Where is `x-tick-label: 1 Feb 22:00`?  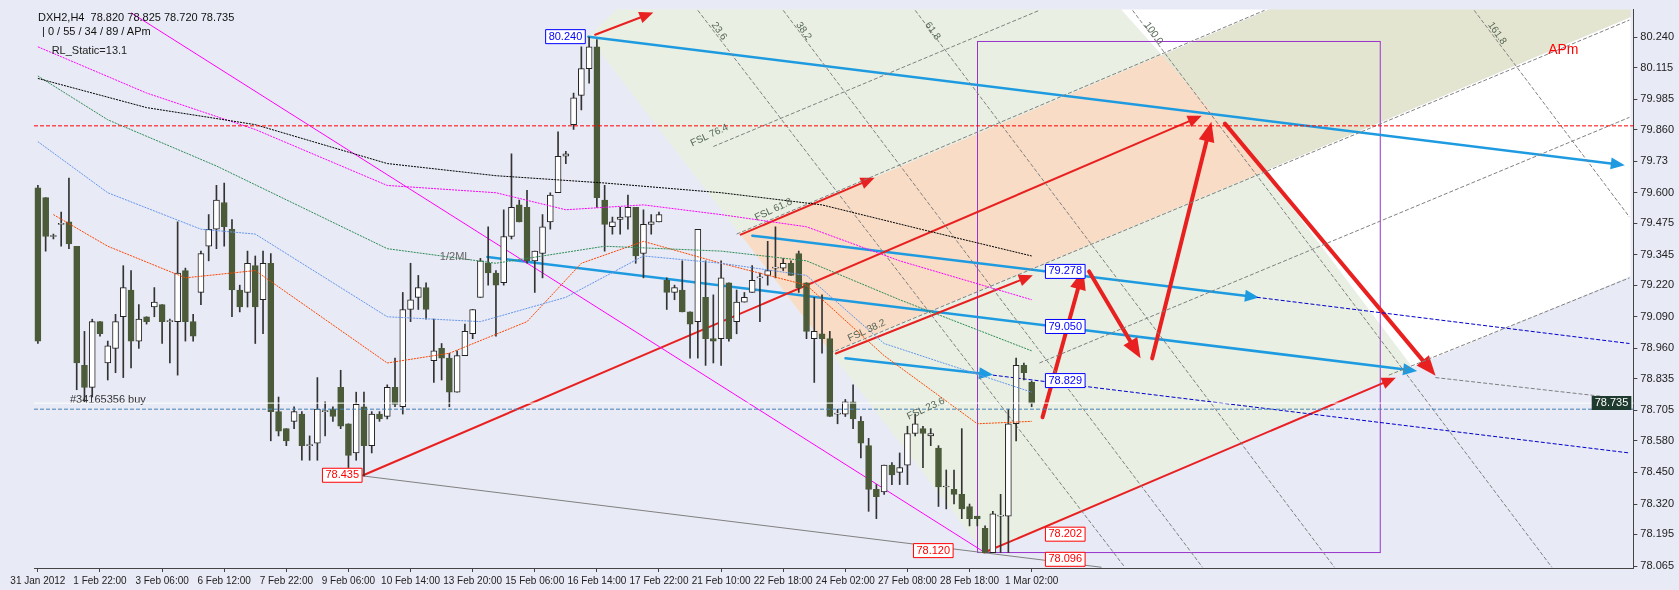 x-tick-label: 1 Feb 22:00 is located at coordinates (100, 580).